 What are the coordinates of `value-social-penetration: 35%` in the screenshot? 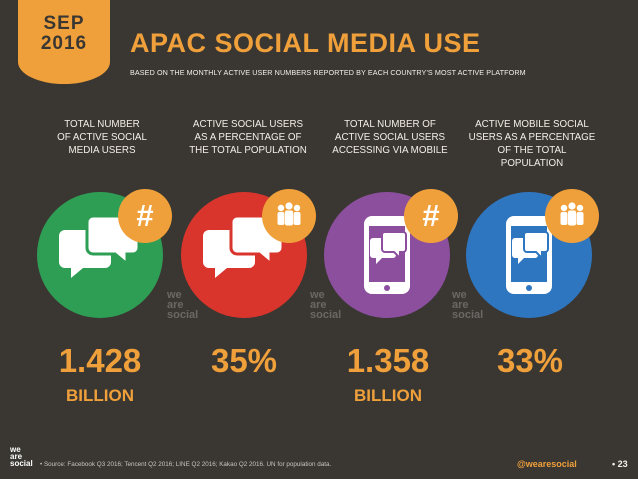 It's located at (244, 360).